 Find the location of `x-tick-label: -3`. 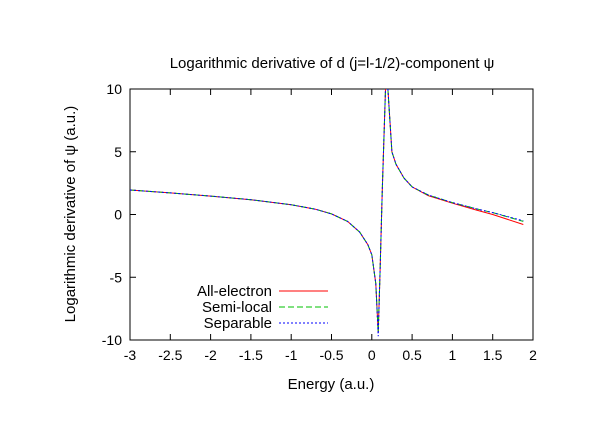

x-tick-label: -3 is located at coordinates (130, 355).